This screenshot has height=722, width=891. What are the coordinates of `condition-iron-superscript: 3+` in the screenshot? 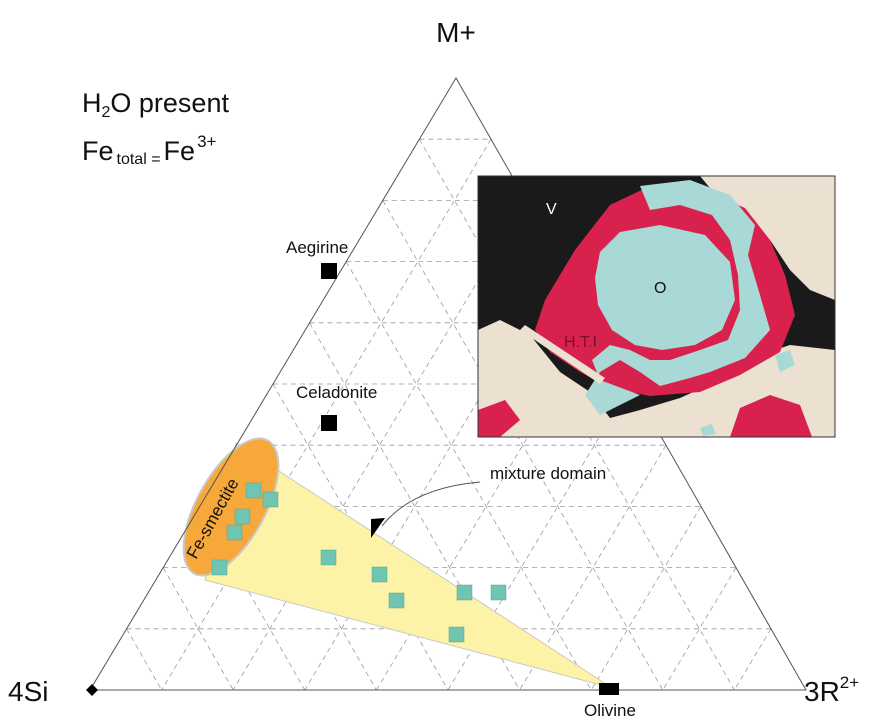 It's located at (206, 141).